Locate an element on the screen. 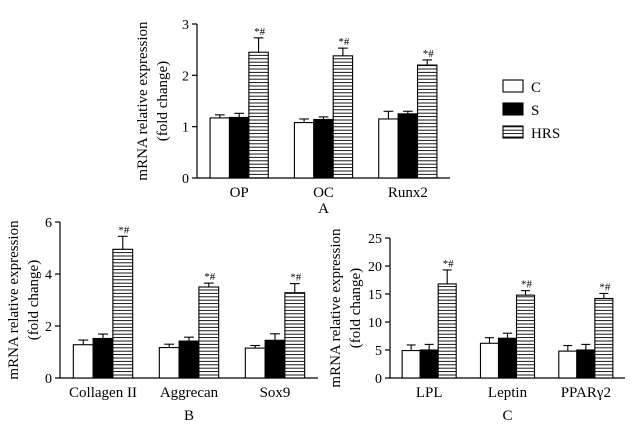 The image size is (640, 434). x-tick-label: PPARγ2 is located at coordinates (586, 393).